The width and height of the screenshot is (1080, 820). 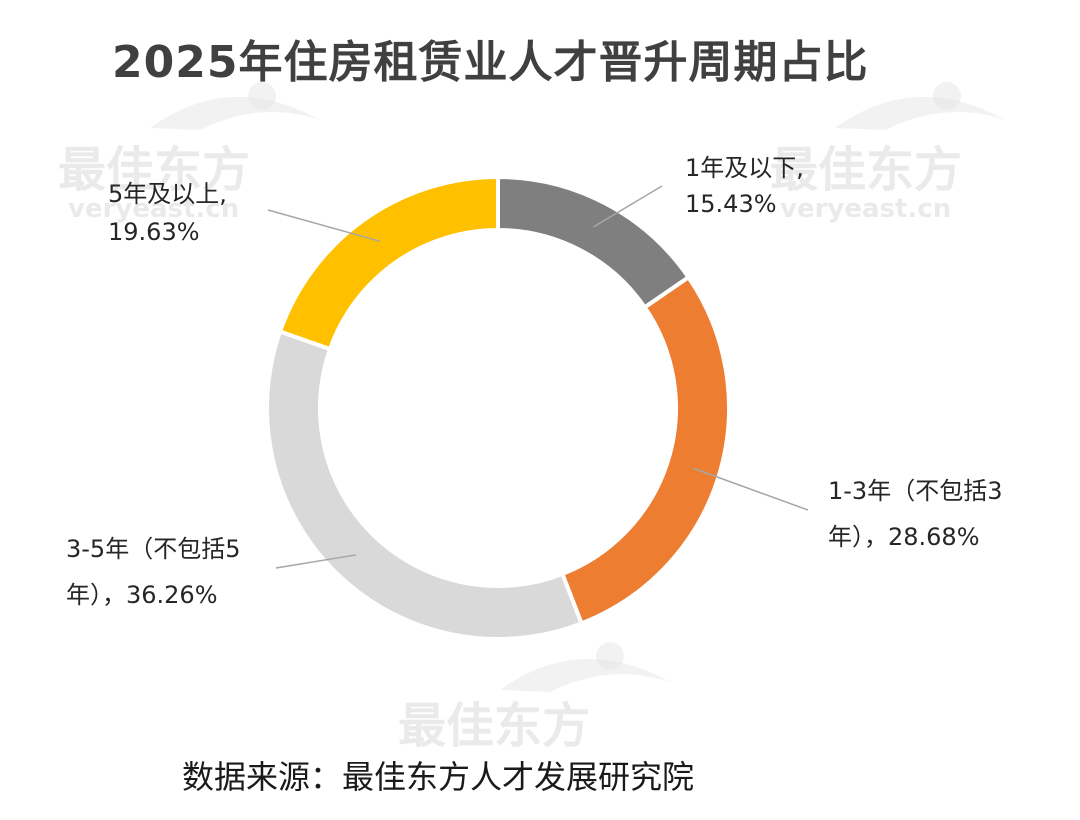 I want to click on watermark-top-right: 最佳东方 veryeast.cn, so click(x=887, y=153).